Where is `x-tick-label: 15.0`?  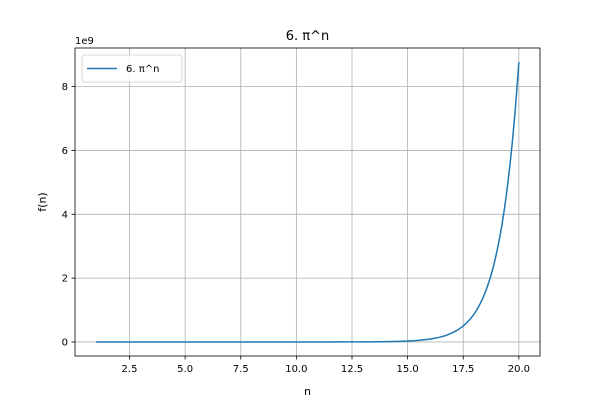
x-tick-label: 15.0 is located at coordinates (407, 369).